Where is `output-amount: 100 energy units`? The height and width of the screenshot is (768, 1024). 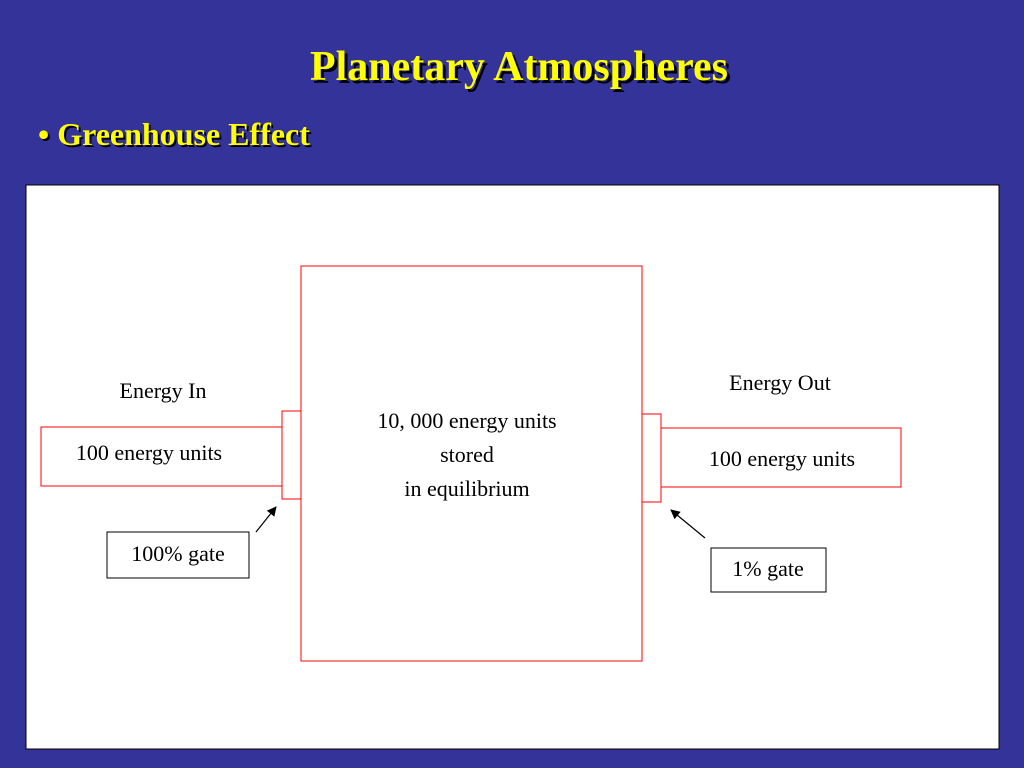 output-amount: 100 energy units is located at coordinates (782, 458).